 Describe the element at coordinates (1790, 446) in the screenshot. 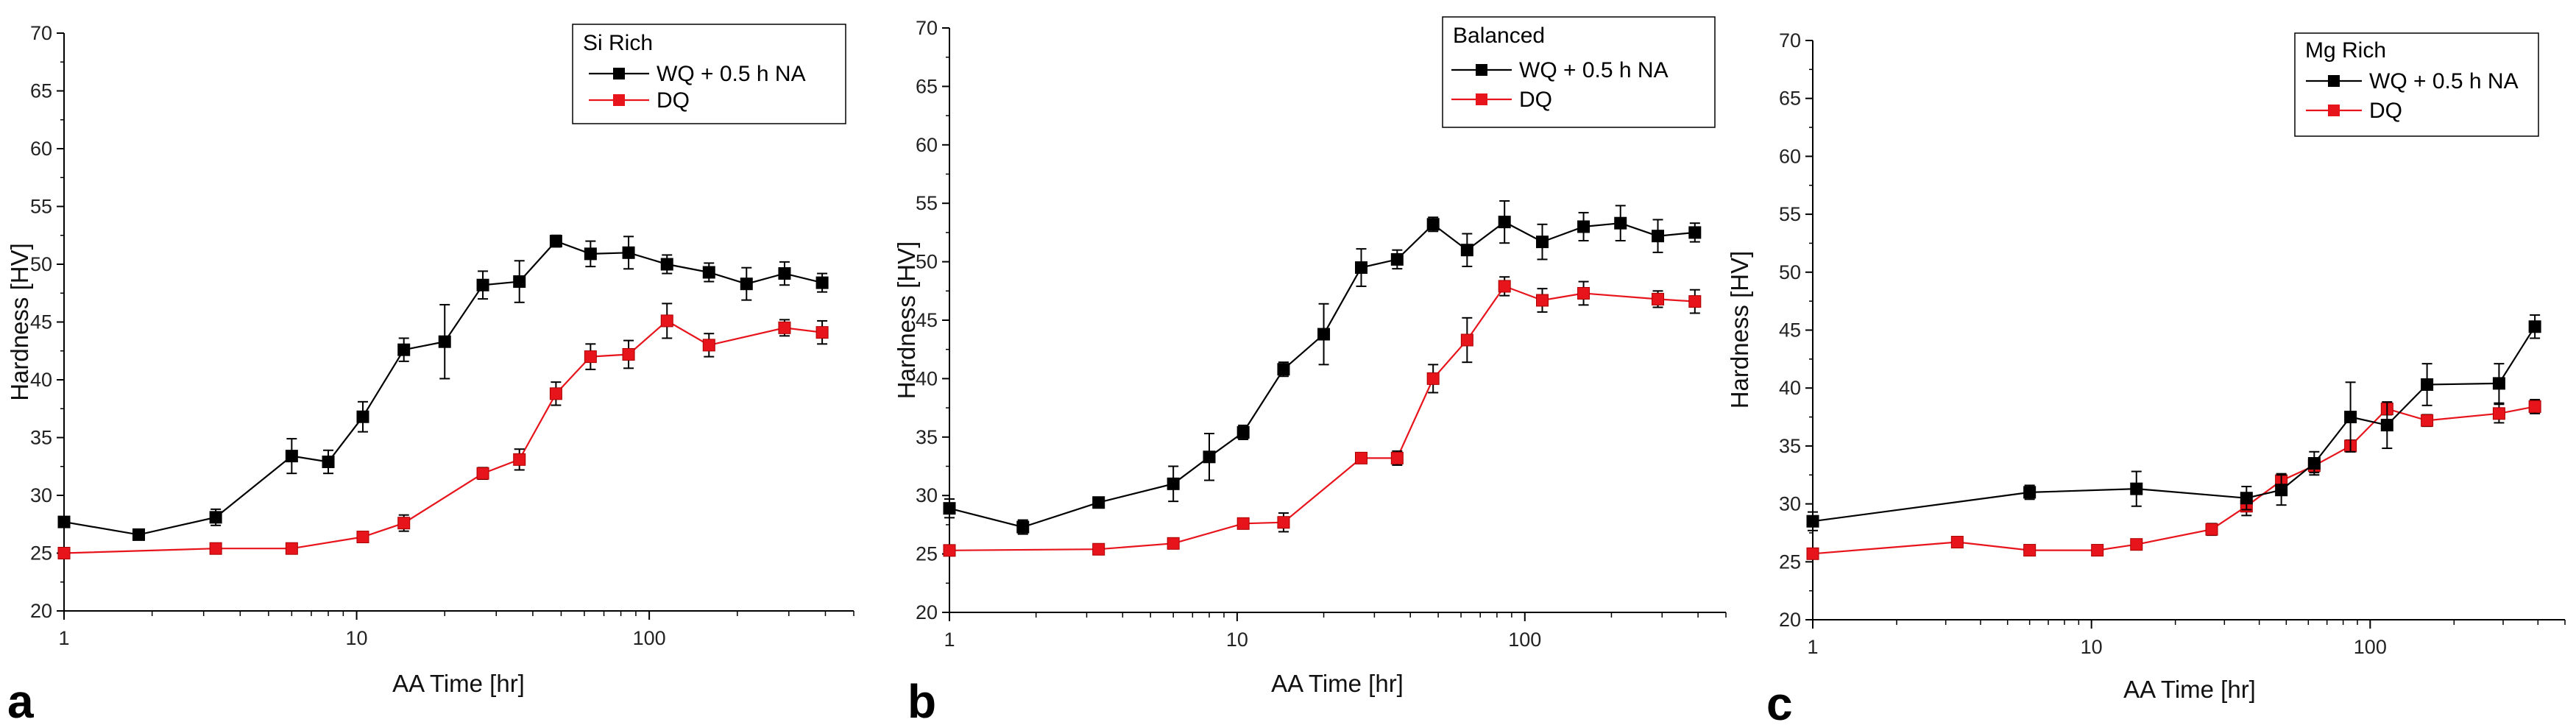

I see `y-tick-label: 35` at that location.